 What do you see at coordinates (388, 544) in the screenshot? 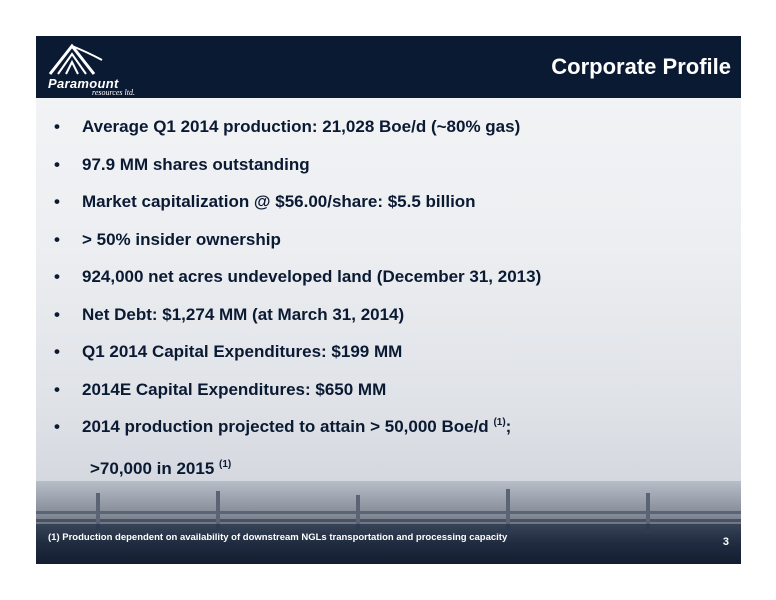
I see `footer-bar` at bounding box center [388, 544].